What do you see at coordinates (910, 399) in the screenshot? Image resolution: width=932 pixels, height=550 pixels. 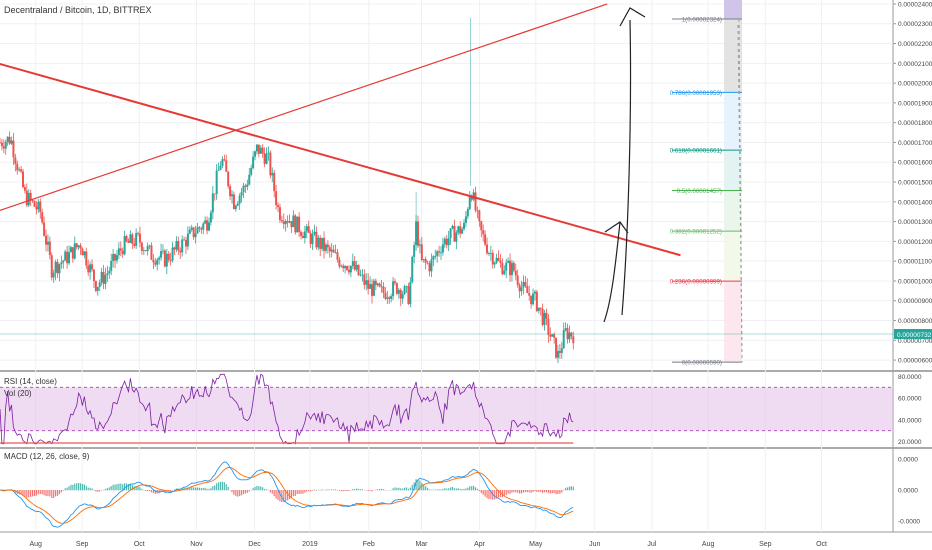 I see `rsi-tick-label: 60.0000` at bounding box center [910, 399].